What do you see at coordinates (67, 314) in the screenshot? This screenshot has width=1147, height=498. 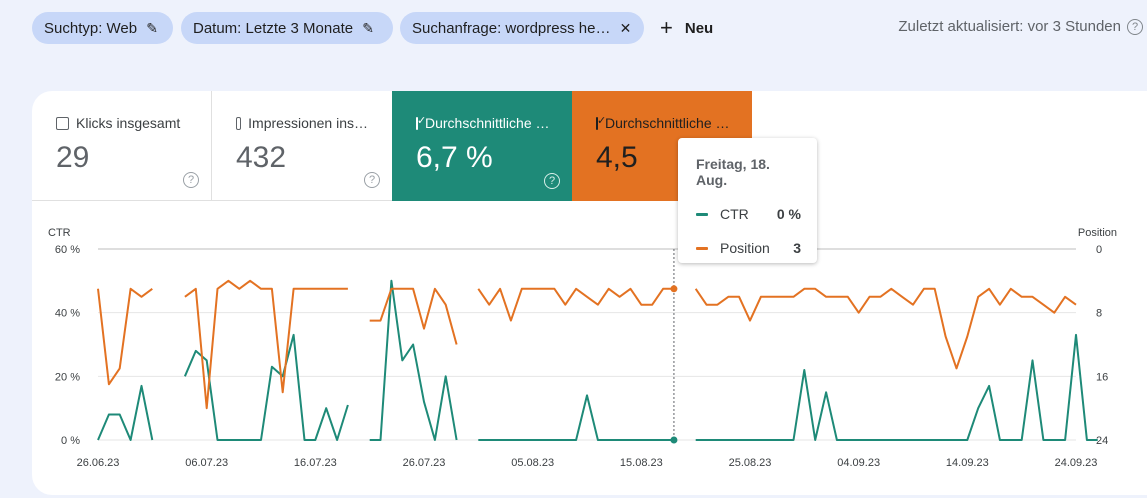 I see `y-tick-label-left: 40 %` at bounding box center [67, 314].